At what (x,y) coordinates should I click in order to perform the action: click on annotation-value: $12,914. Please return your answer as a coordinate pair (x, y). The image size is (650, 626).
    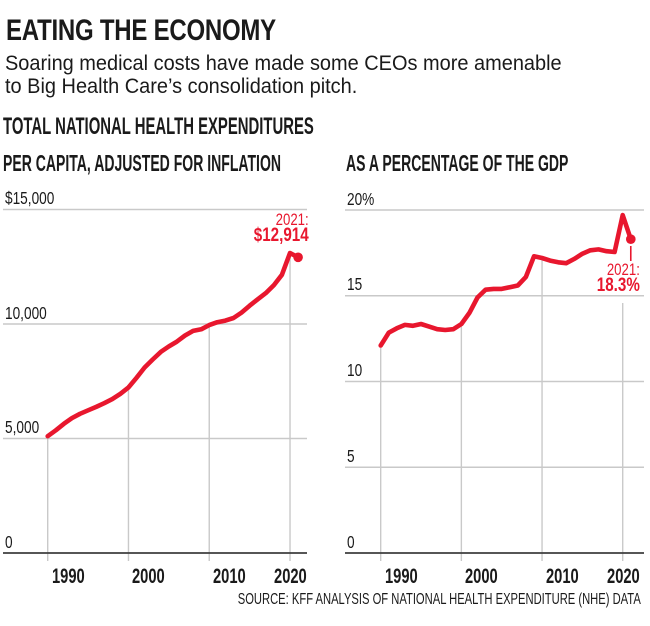
    Looking at the image, I should click on (281, 235).